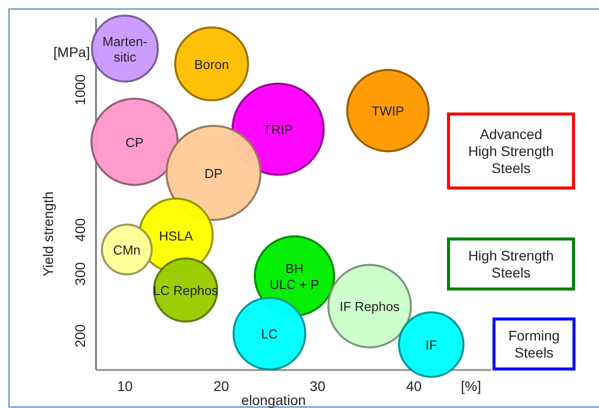 The height and width of the screenshot is (408, 599). I want to click on series-label: DP, so click(213, 172).